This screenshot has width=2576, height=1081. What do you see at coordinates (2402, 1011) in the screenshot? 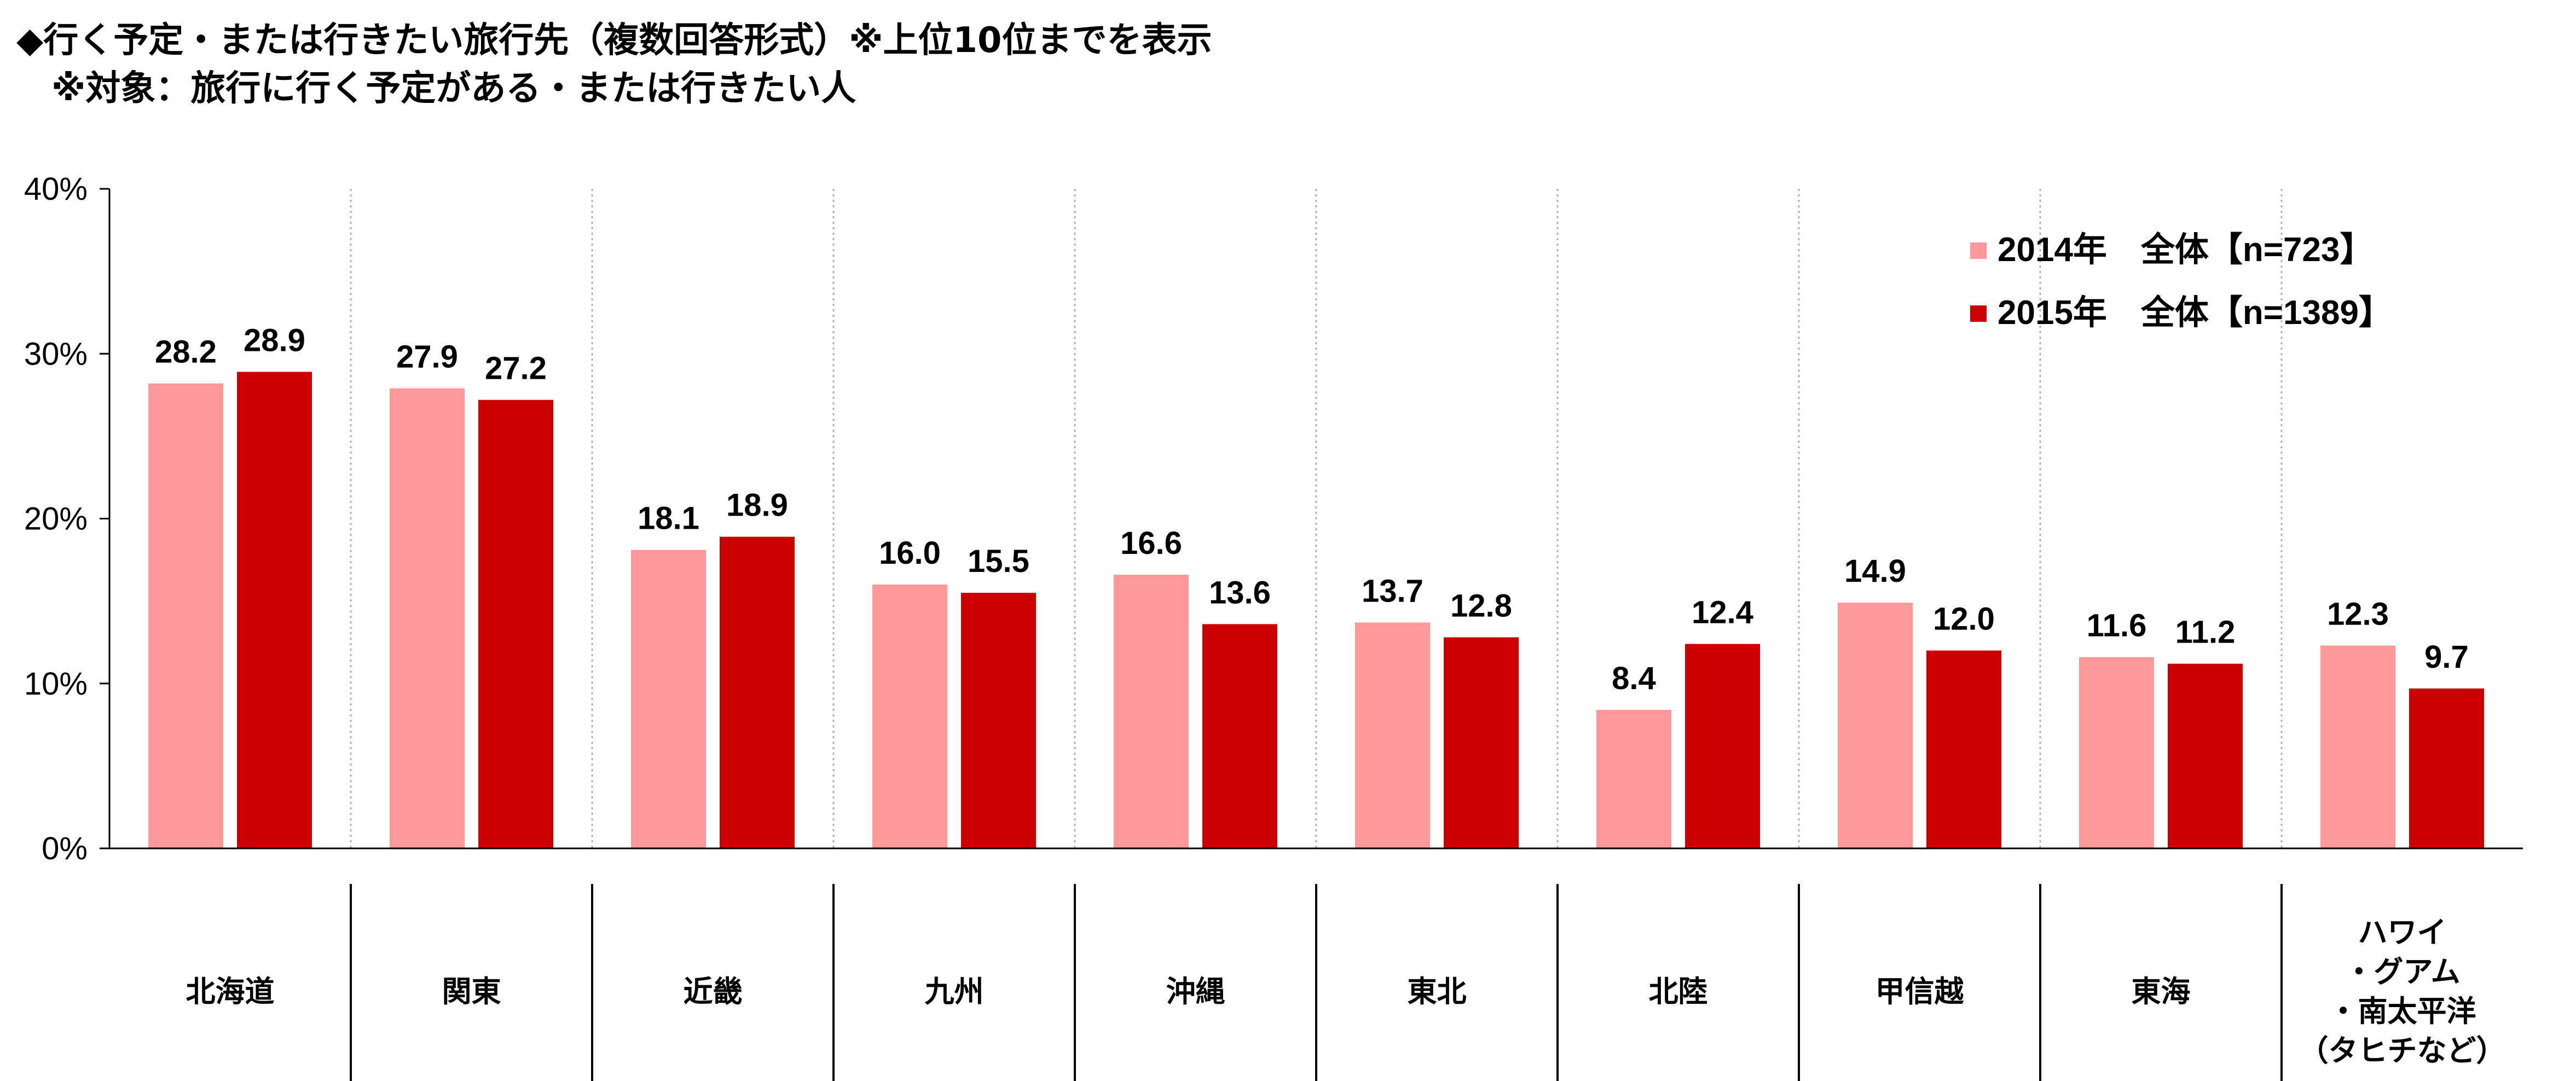
I see `category-label: ・南太平洋` at bounding box center [2402, 1011].